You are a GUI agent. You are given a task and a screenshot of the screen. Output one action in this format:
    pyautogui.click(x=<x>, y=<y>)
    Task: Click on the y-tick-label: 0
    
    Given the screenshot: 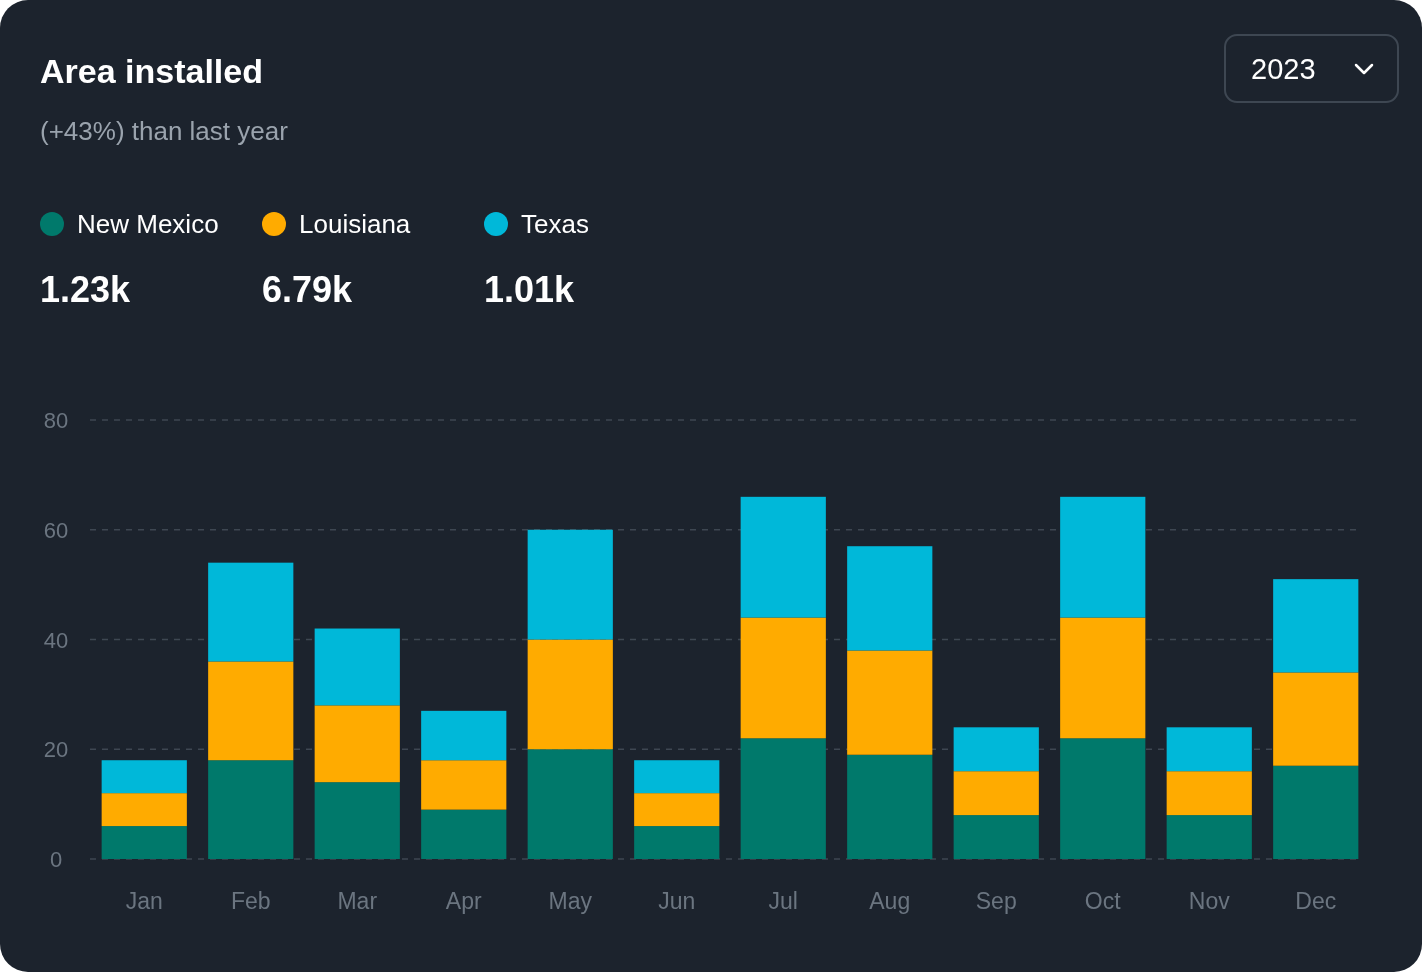 What is the action you would take?
    pyautogui.click(x=56, y=859)
    